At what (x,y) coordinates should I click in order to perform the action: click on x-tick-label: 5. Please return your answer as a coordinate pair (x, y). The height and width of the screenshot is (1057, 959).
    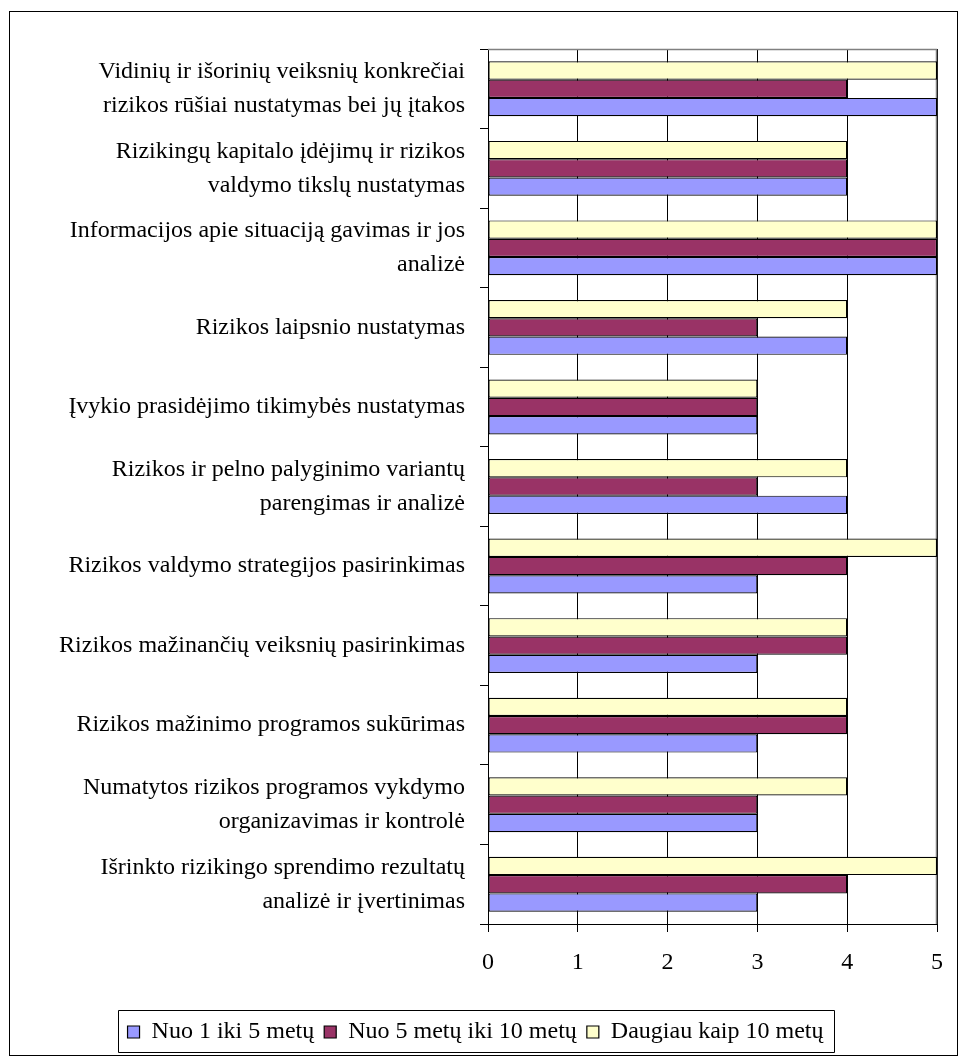
    Looking at the image, I should click on (937, 960).